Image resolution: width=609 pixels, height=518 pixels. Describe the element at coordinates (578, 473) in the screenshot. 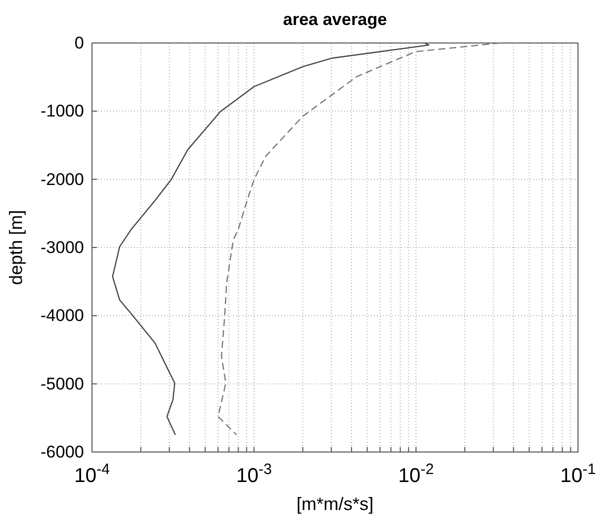

I see `x-tick-label: 10$^{-1}$` at that location.